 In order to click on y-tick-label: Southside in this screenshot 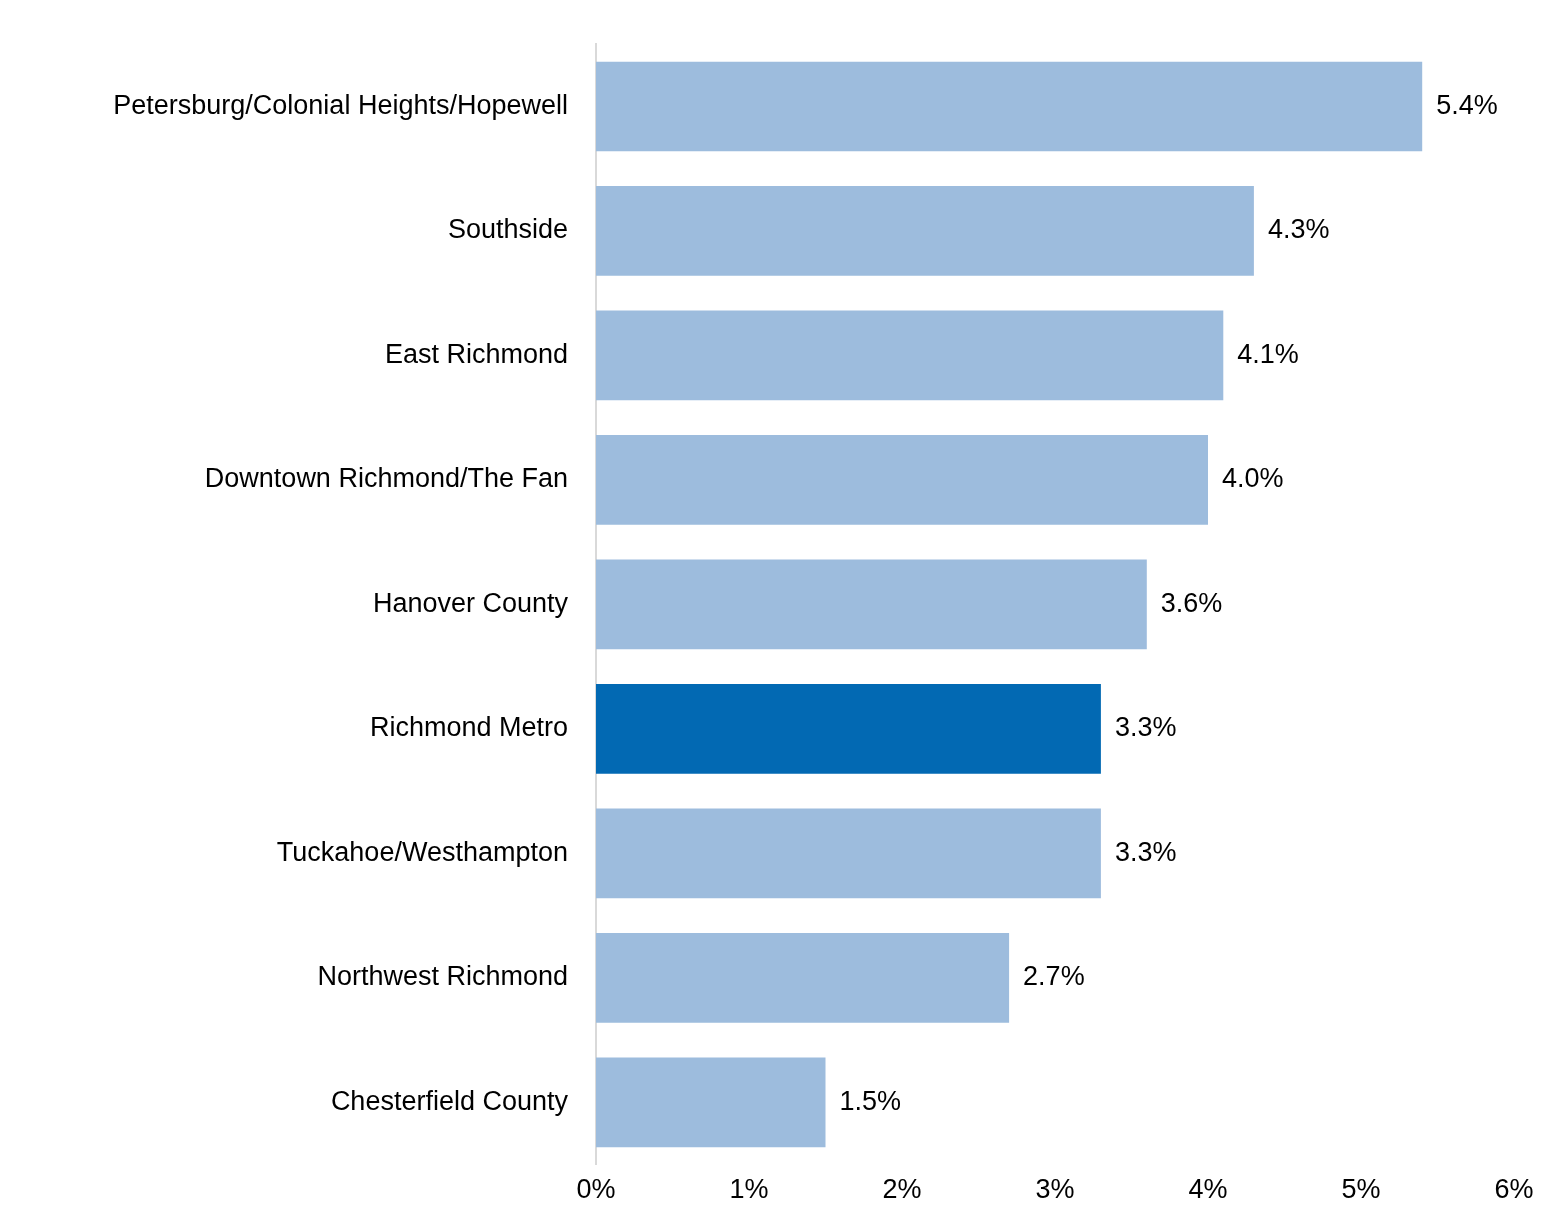, I will do `click(507, 229)`.